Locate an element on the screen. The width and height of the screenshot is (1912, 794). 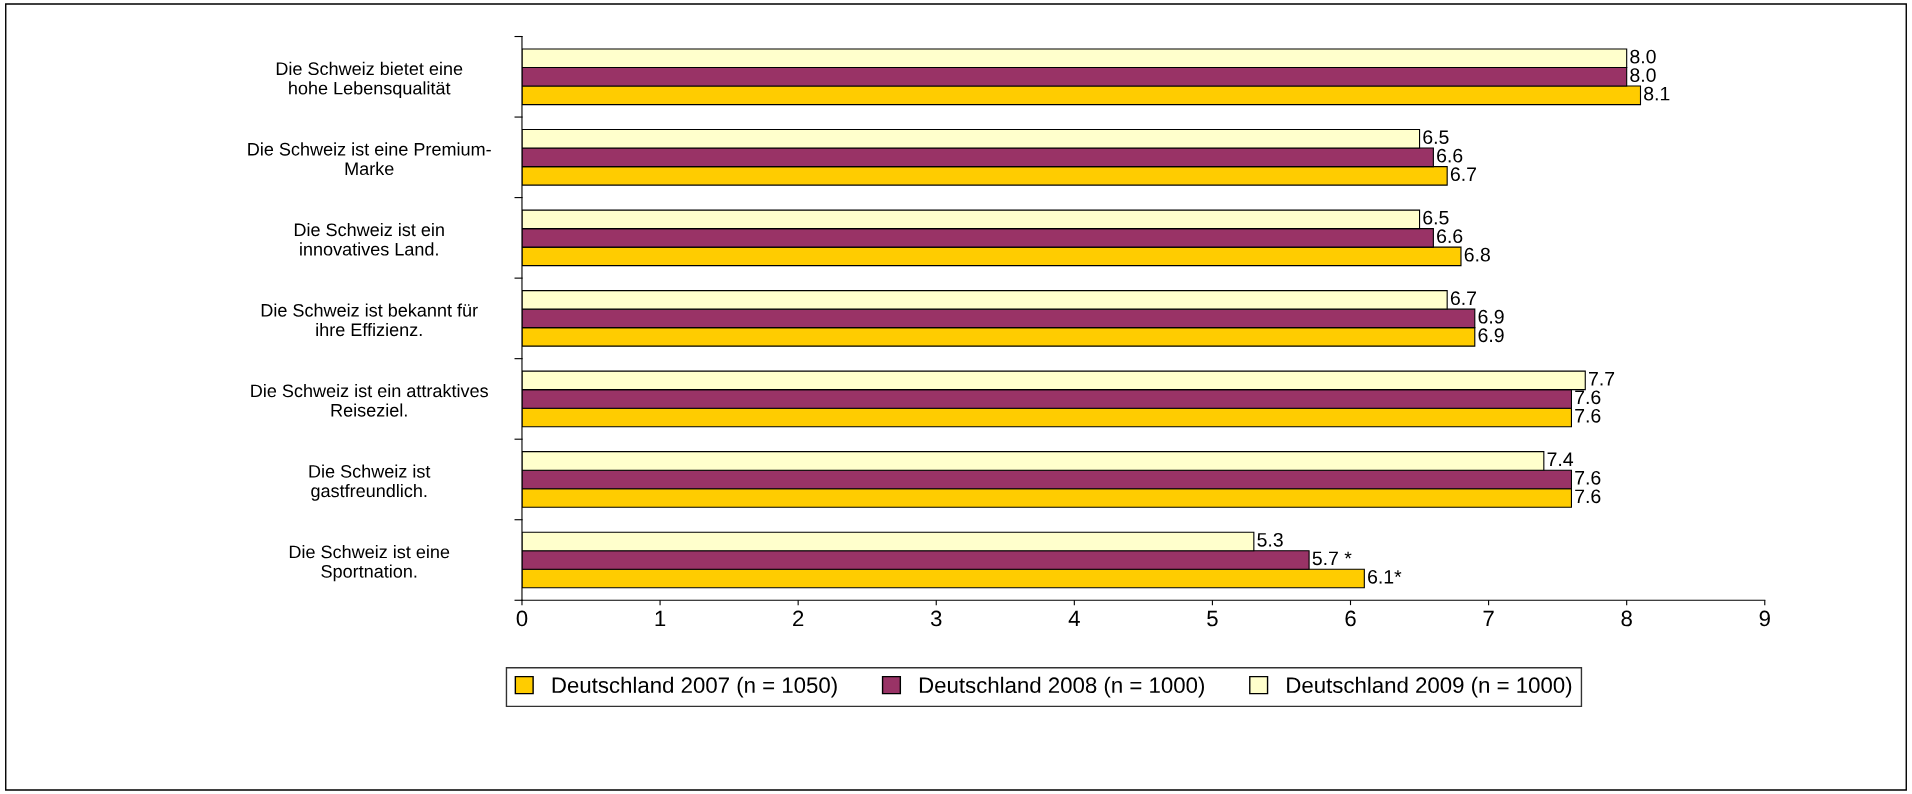
x-tick-label: 9 is located at coordinates (1764, 618).